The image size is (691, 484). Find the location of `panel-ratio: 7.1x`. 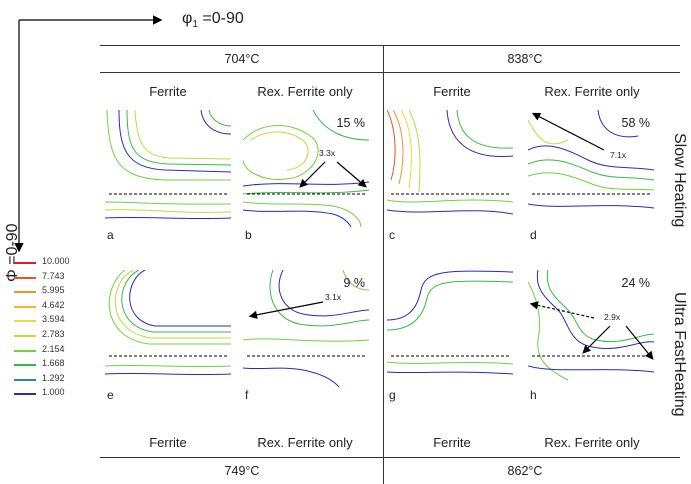

panel-ratio: 7.1x is located at coordinates (618, 155).